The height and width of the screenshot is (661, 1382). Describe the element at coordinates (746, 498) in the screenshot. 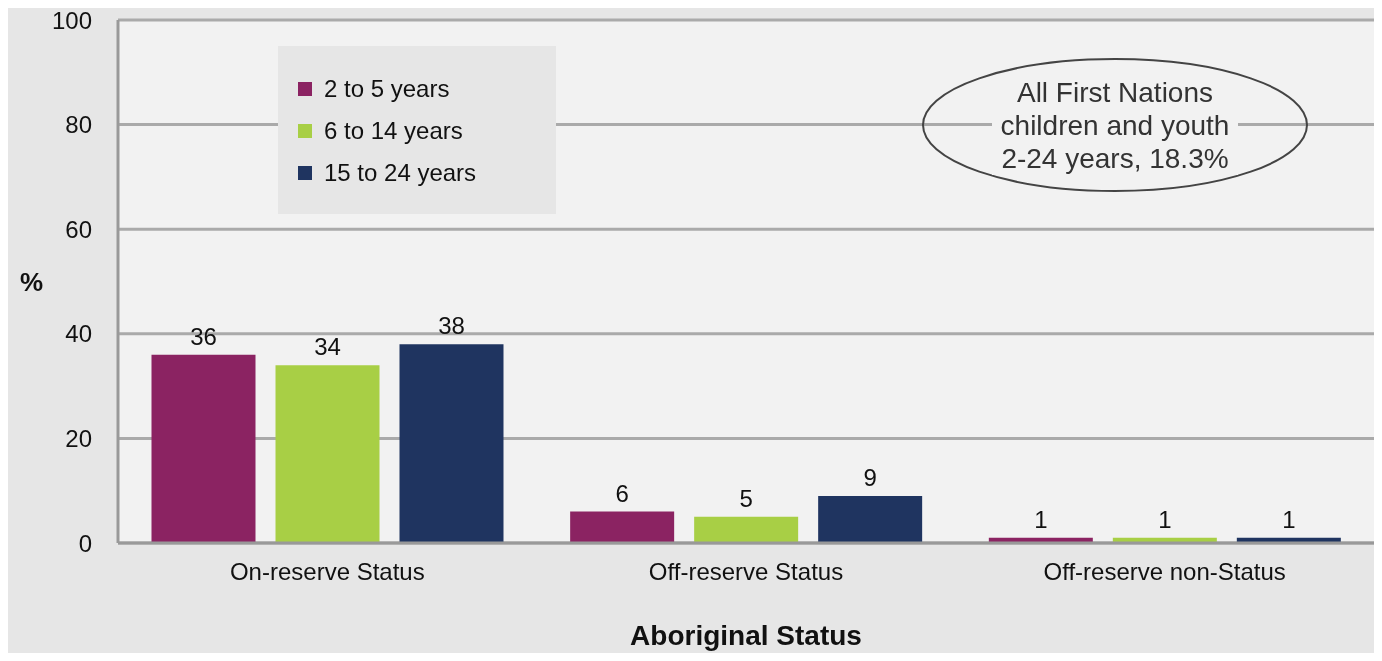

I see `data-label: 5` at that location.